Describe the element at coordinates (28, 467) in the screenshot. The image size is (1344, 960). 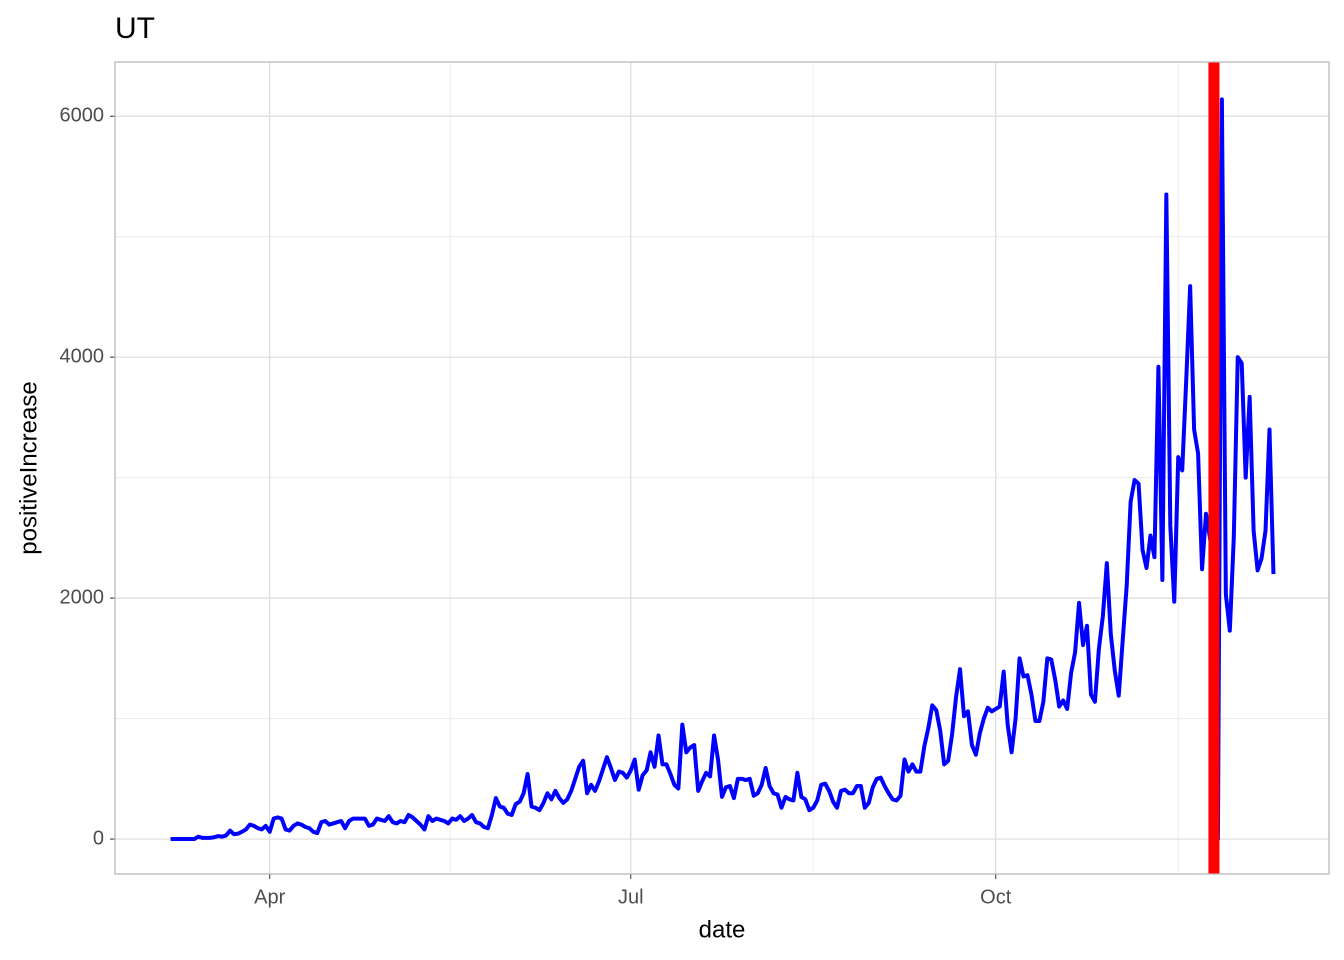
I see `y-axis-title: positiveIncrease` at that location.